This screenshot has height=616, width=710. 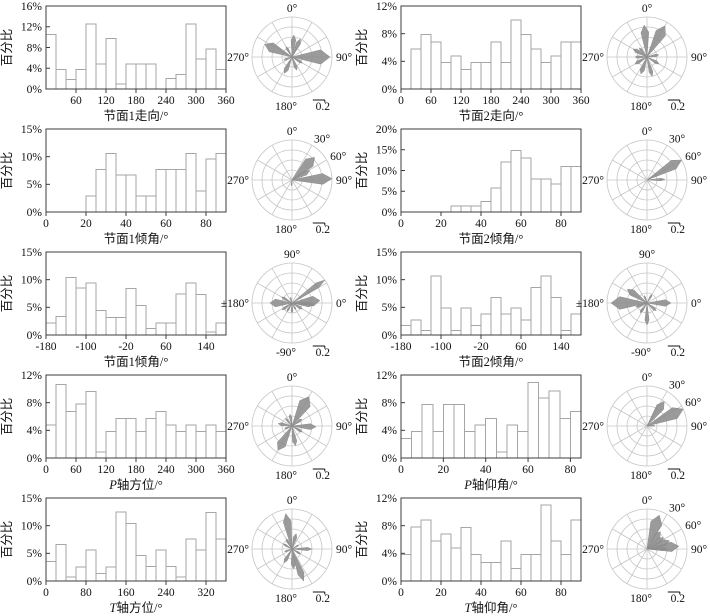 What do you see at coordinates (116, 184) in the screenshot?
I see `hist-row2-left: 0% 5% 10% 15% 0 20 40 60 80 节面1倾角/° 百分比` at bounding box center [116, 184].